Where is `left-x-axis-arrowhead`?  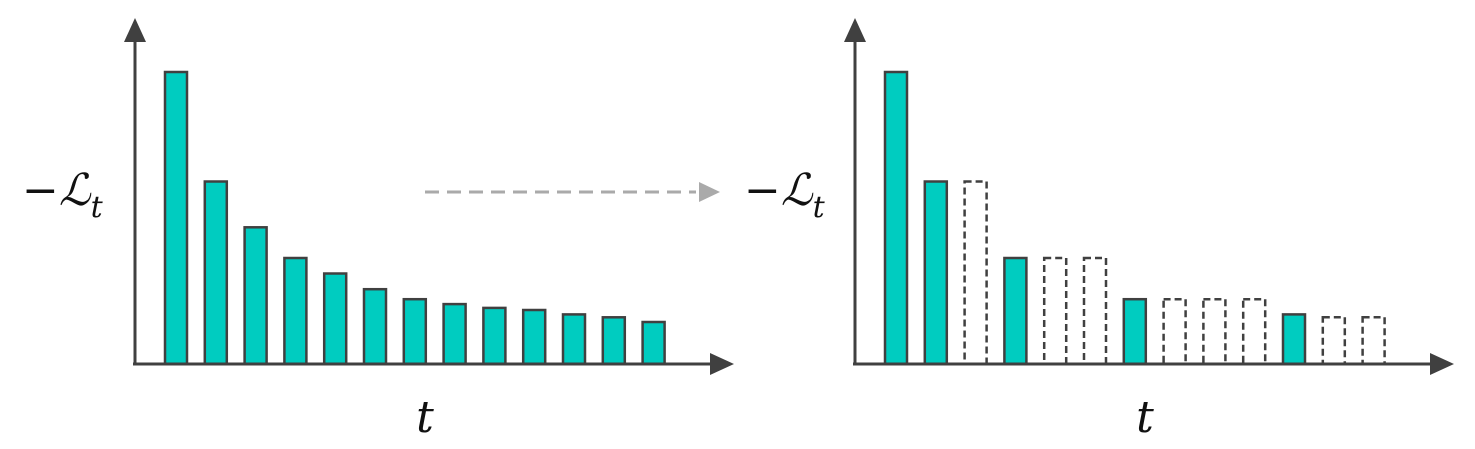
left-x-axis-arrowhead is located at coordinates (722, 364).